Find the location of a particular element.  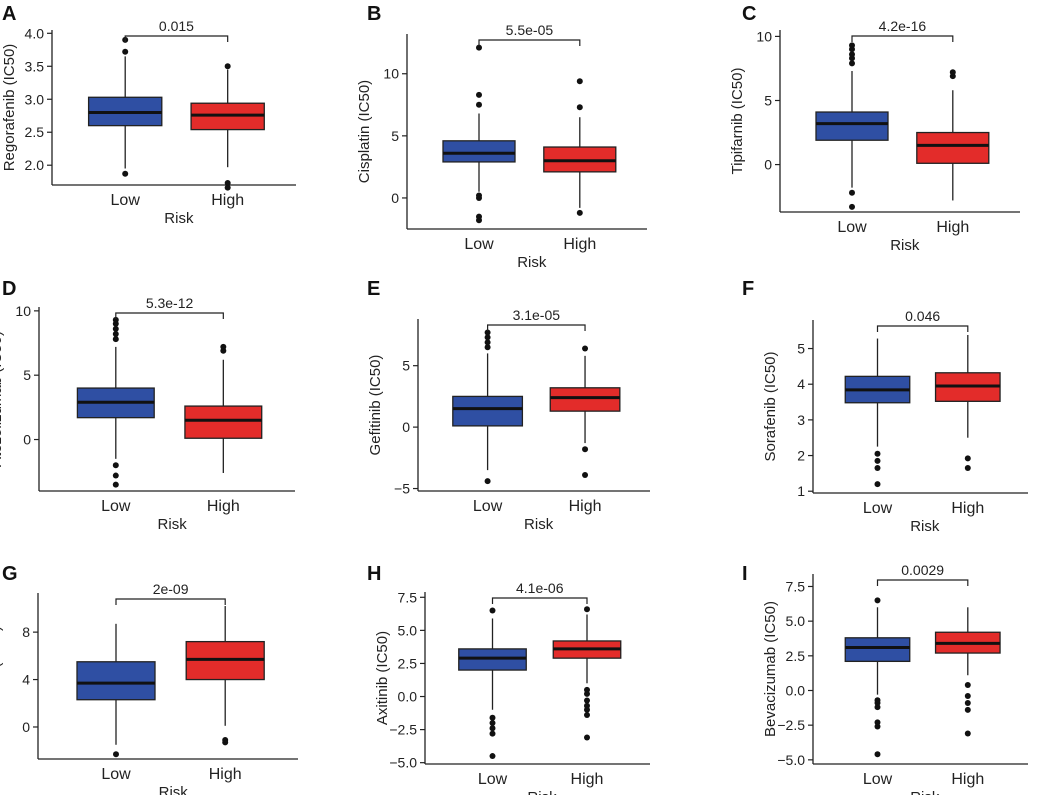

y-tick-label: 1 is located at coordinates (801, 491).